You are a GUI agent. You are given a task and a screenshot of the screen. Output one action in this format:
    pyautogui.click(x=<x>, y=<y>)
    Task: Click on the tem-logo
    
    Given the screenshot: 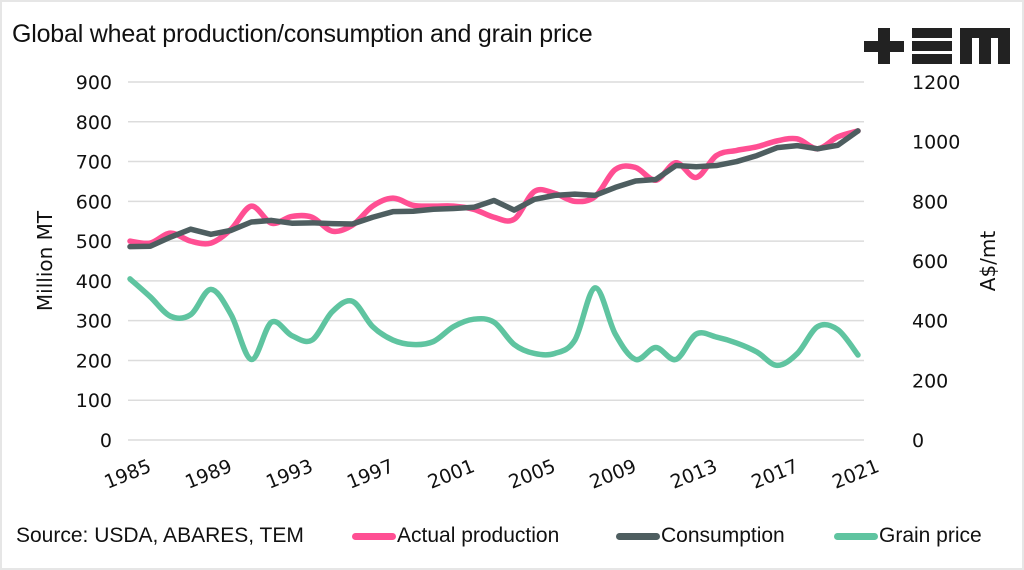 What is the action you would take?
    pyautogui.click(x=937, y=48)
    